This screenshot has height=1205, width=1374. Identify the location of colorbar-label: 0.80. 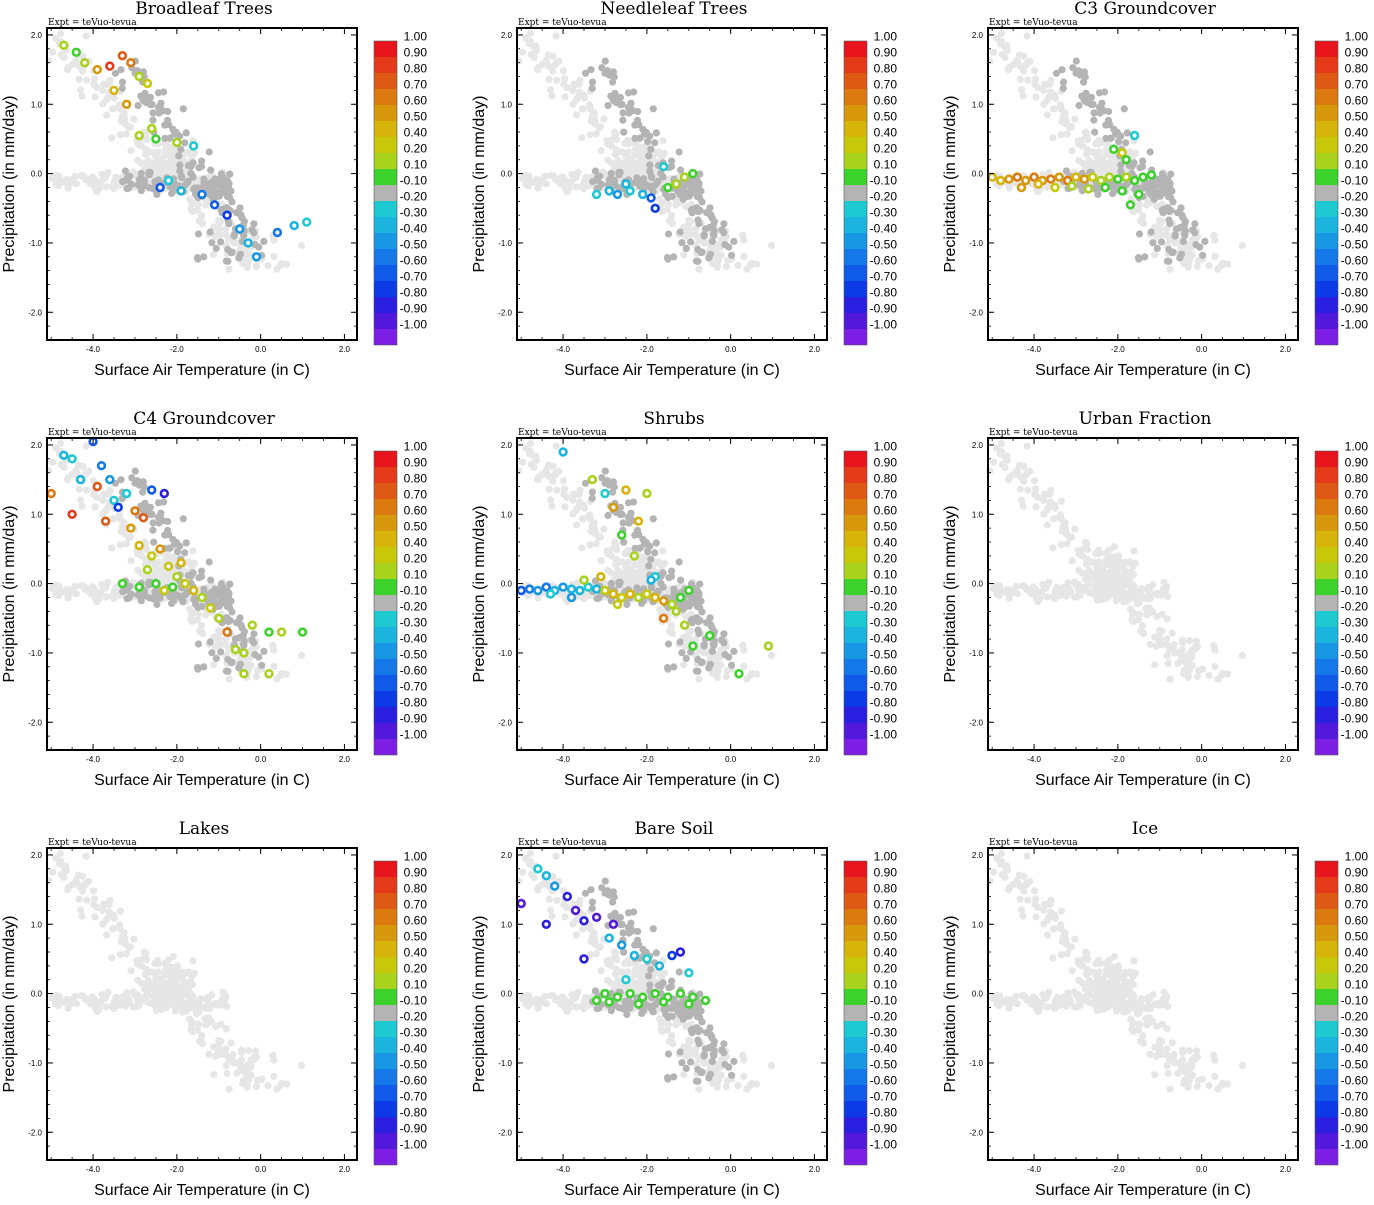
(416, 479).